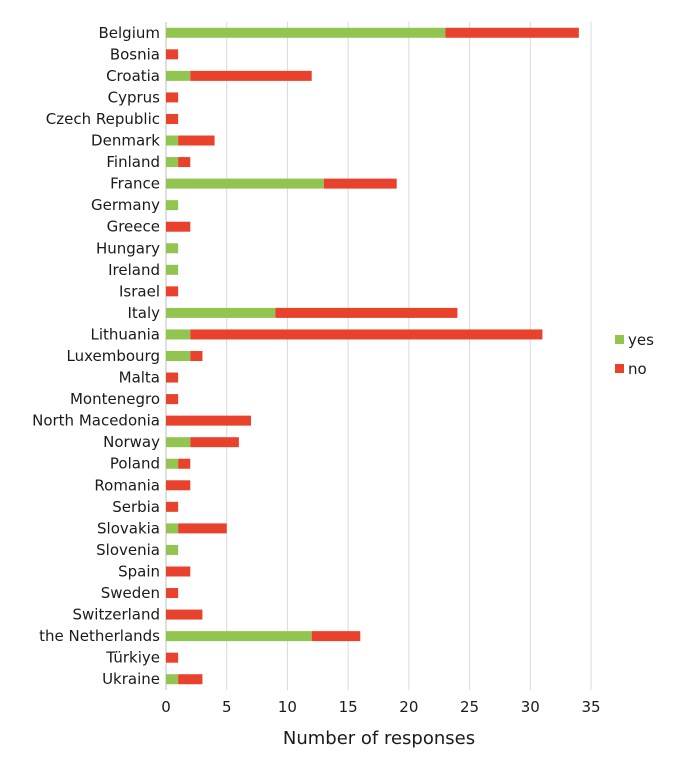 This screenshot has height=769, width=677. Describe the element at coordinates (634, 354) in the screenshot. I see `legend: yes no` at that location.